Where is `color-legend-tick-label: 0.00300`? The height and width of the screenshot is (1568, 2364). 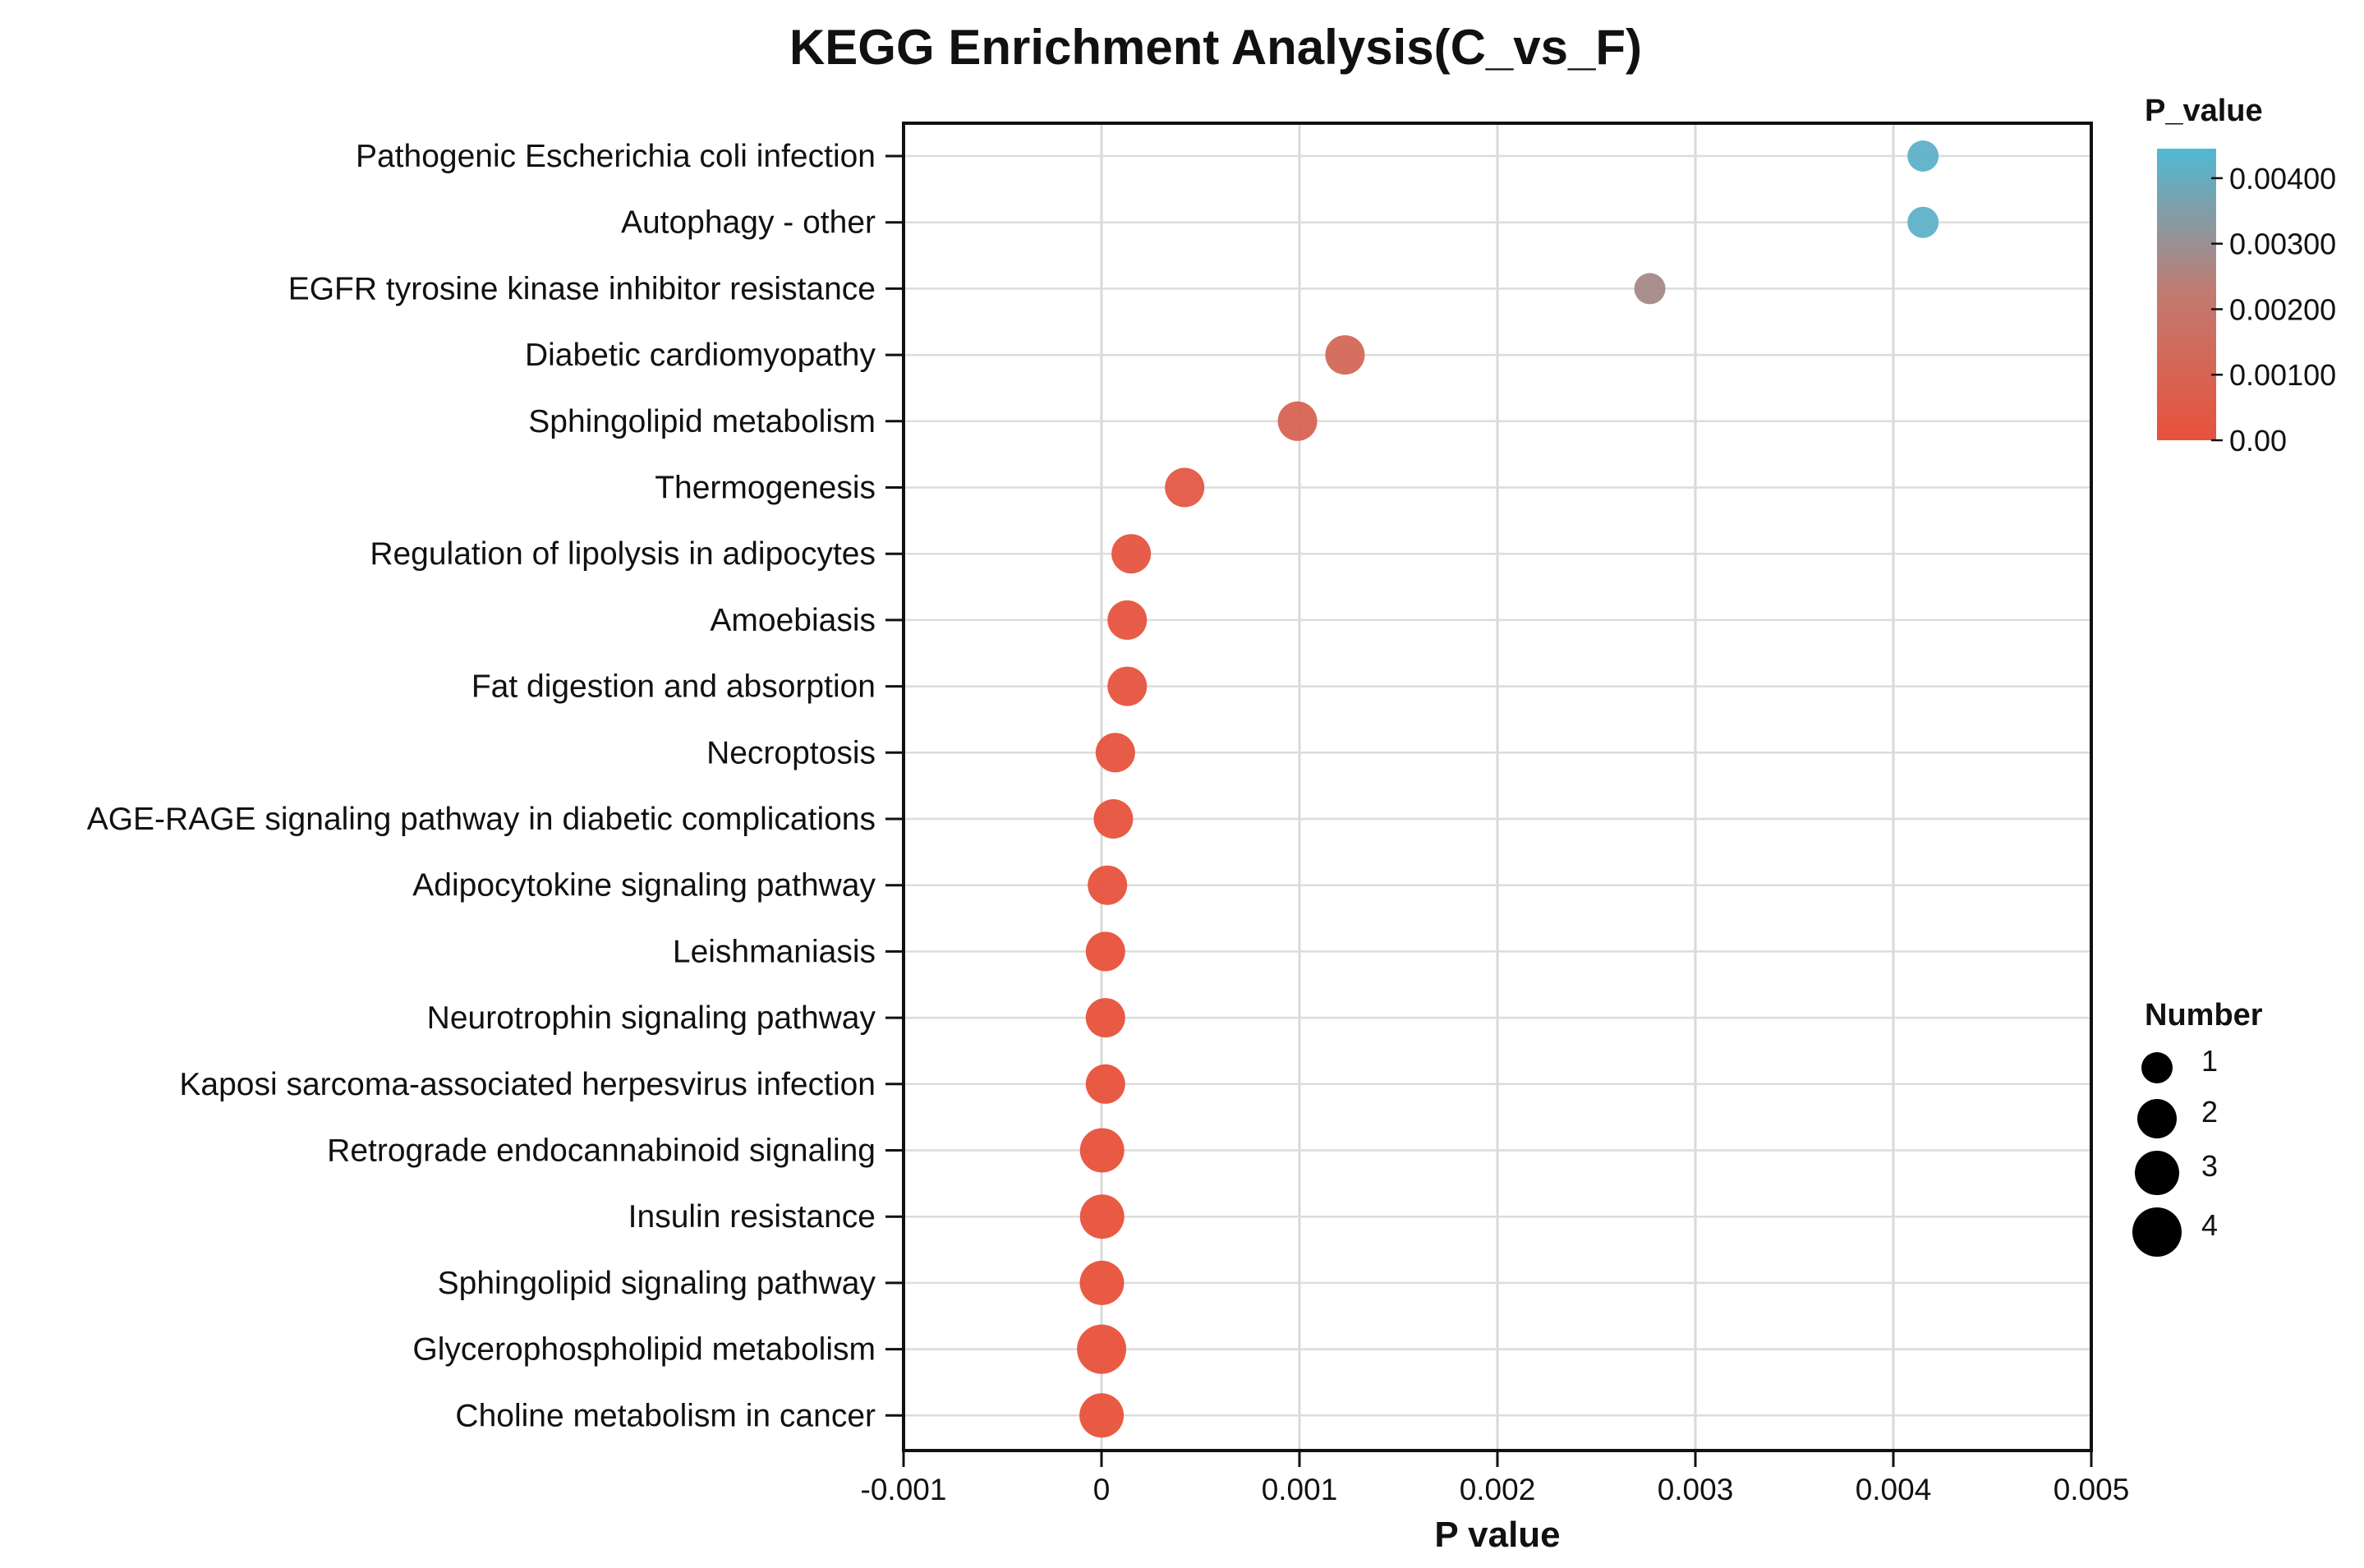 color-legend-tick-label: 0.00300 is located at coordinates (2282, 245).